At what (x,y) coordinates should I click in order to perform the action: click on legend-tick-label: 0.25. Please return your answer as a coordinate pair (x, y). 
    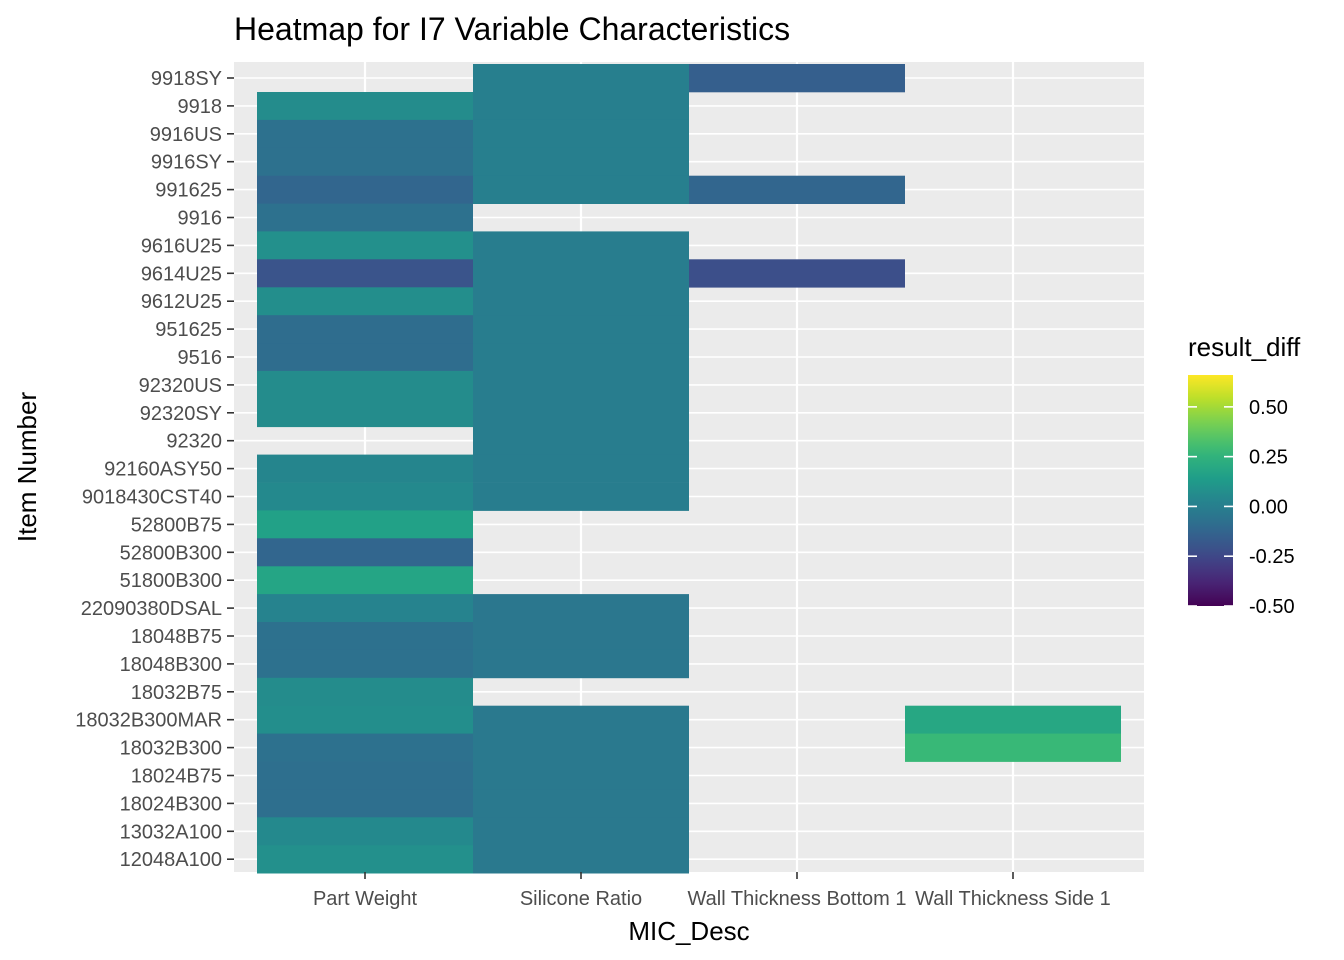
    Looking at the image, I should click on (1268, 458).